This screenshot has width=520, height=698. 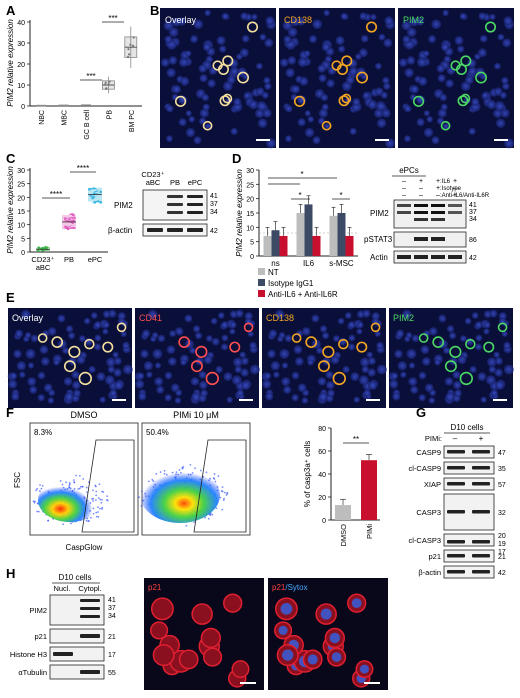 What do you see at coordinates (214, 212) in the screenshot?
I see `marker: 34` at bounding box center [214, 212].